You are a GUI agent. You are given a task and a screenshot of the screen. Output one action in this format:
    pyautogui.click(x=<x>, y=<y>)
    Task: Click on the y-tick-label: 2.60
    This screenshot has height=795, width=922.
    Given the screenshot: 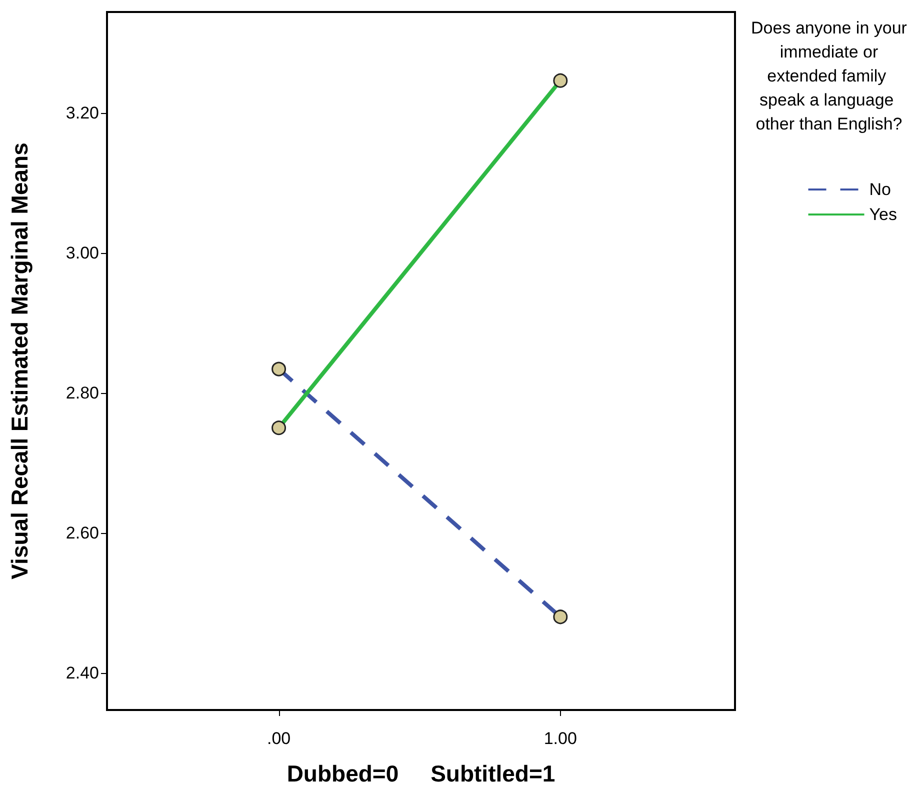 What is the action you would take?
    pyautogui.click(x=82, y=532)
    